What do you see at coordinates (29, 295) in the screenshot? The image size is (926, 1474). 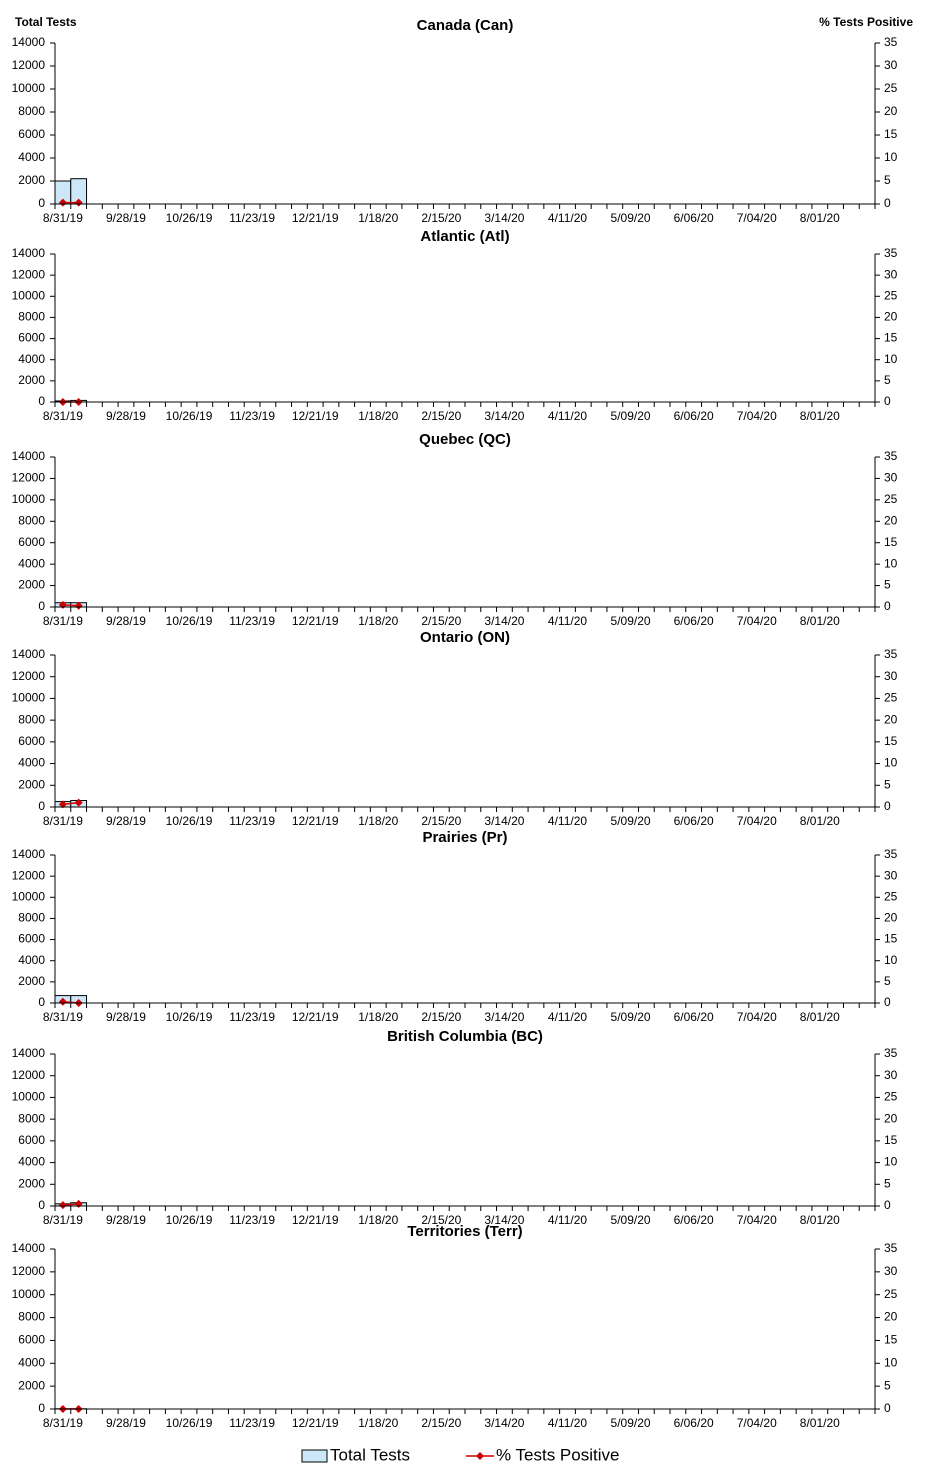 I see `y-tick-label: 10000` at bounding box center [29, 295].